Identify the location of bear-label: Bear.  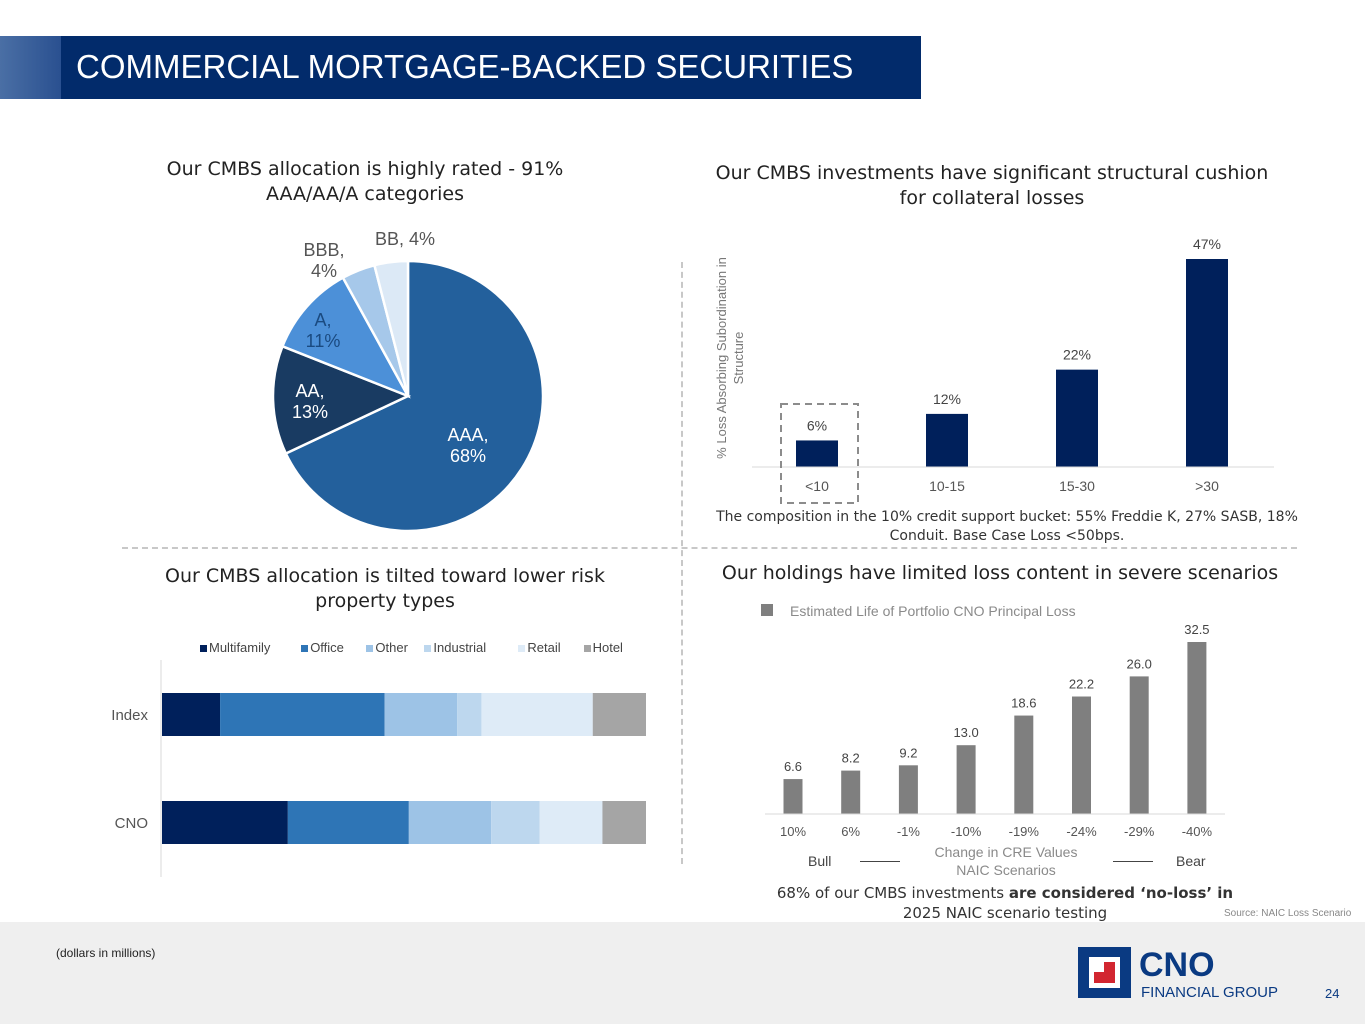
(1191, 861).